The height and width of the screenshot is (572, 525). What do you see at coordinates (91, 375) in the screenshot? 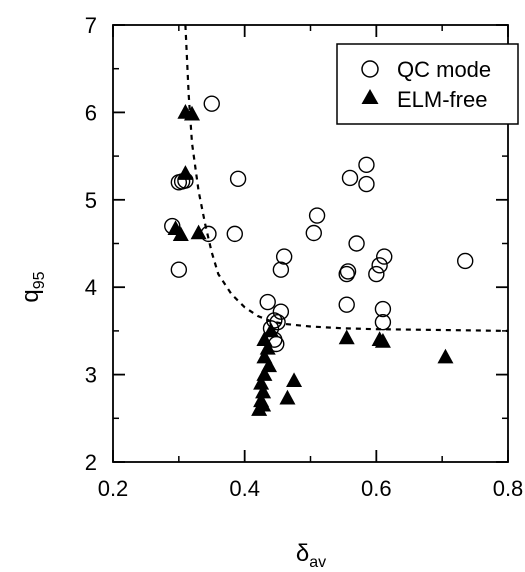
I see `y-tick-label: 3` at bounding box center [91, 375].